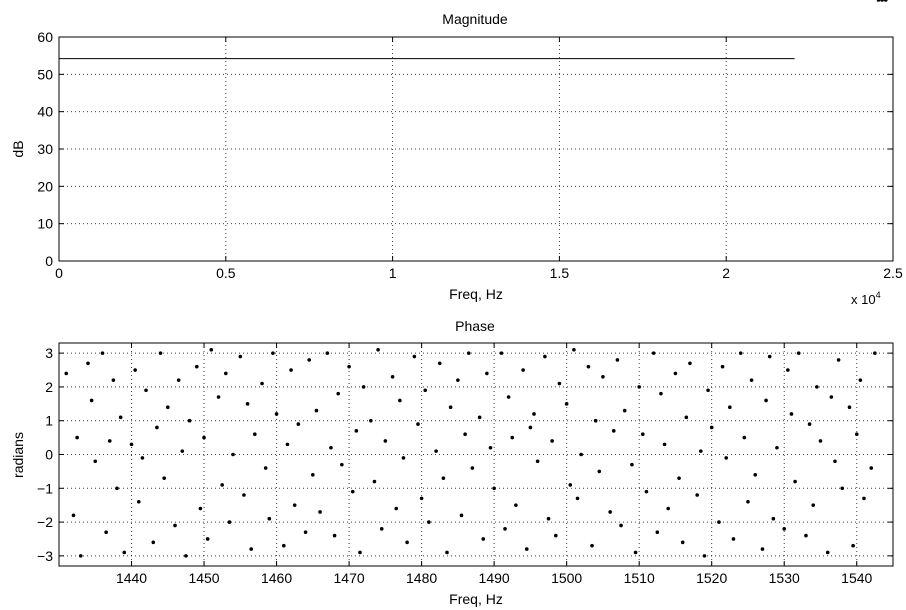 This screenshot has height=610, width=906. Describe the element at coordinates (560, 273) in the screenshot. I see `magnitude-x-tick-label: 1.5` at that location.